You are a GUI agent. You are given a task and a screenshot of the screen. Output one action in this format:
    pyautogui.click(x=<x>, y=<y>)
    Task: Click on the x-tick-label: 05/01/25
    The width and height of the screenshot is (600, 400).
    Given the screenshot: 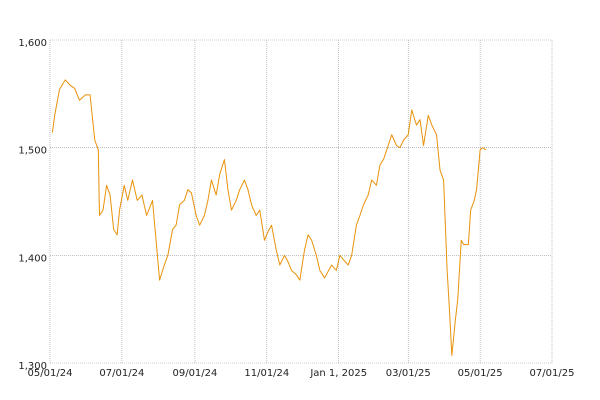 What is the action you would take?
    pyautogui.click(x=480, y=373)
    